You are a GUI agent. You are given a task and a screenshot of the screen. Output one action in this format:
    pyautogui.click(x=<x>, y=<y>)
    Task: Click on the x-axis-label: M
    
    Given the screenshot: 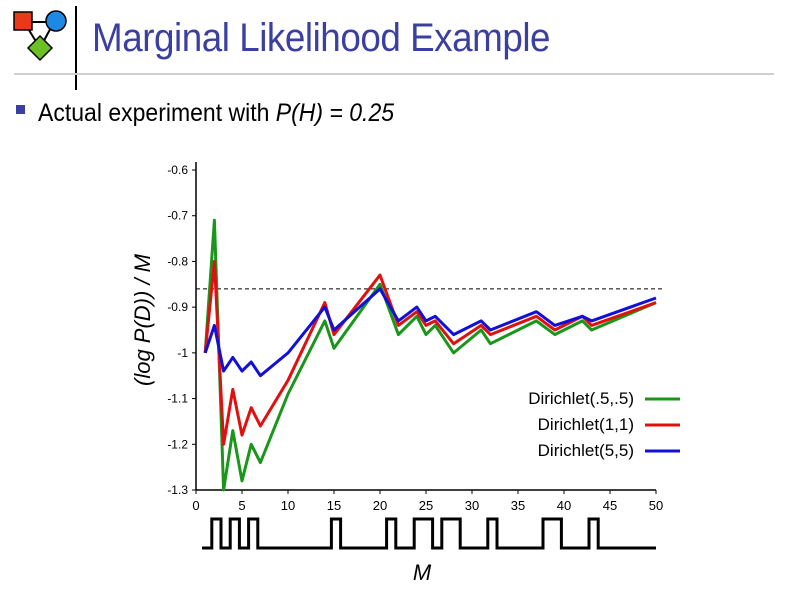 What is the action you would take?
    pyautogui.click(x=422, y=572)
    